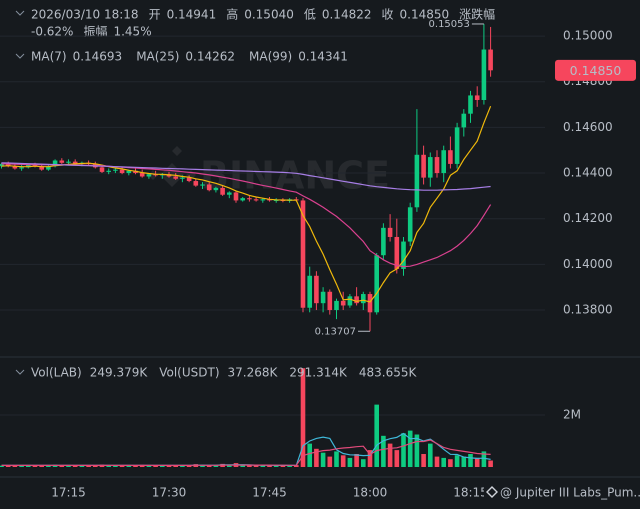 Image resolution: width=640 pixels, height=509 pixels. Describe the element at coordinates (269, 172) in the screenshot. I see `watermark-group: BINANCE` at that location.